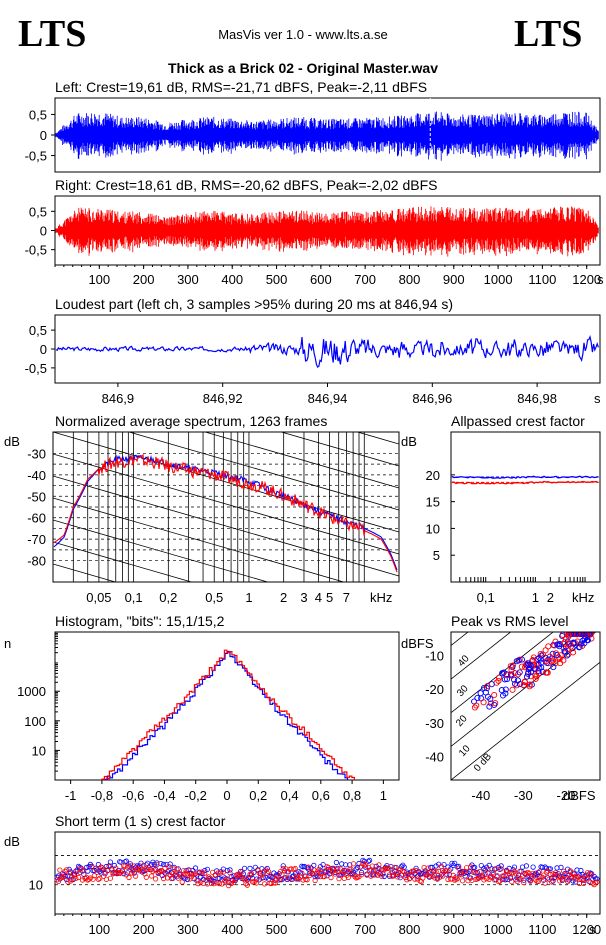 This screenshot has height=945, width=606. Describe the element at coordinates (327, 136) in the screenshot. I see `waveform-trace` at that location.